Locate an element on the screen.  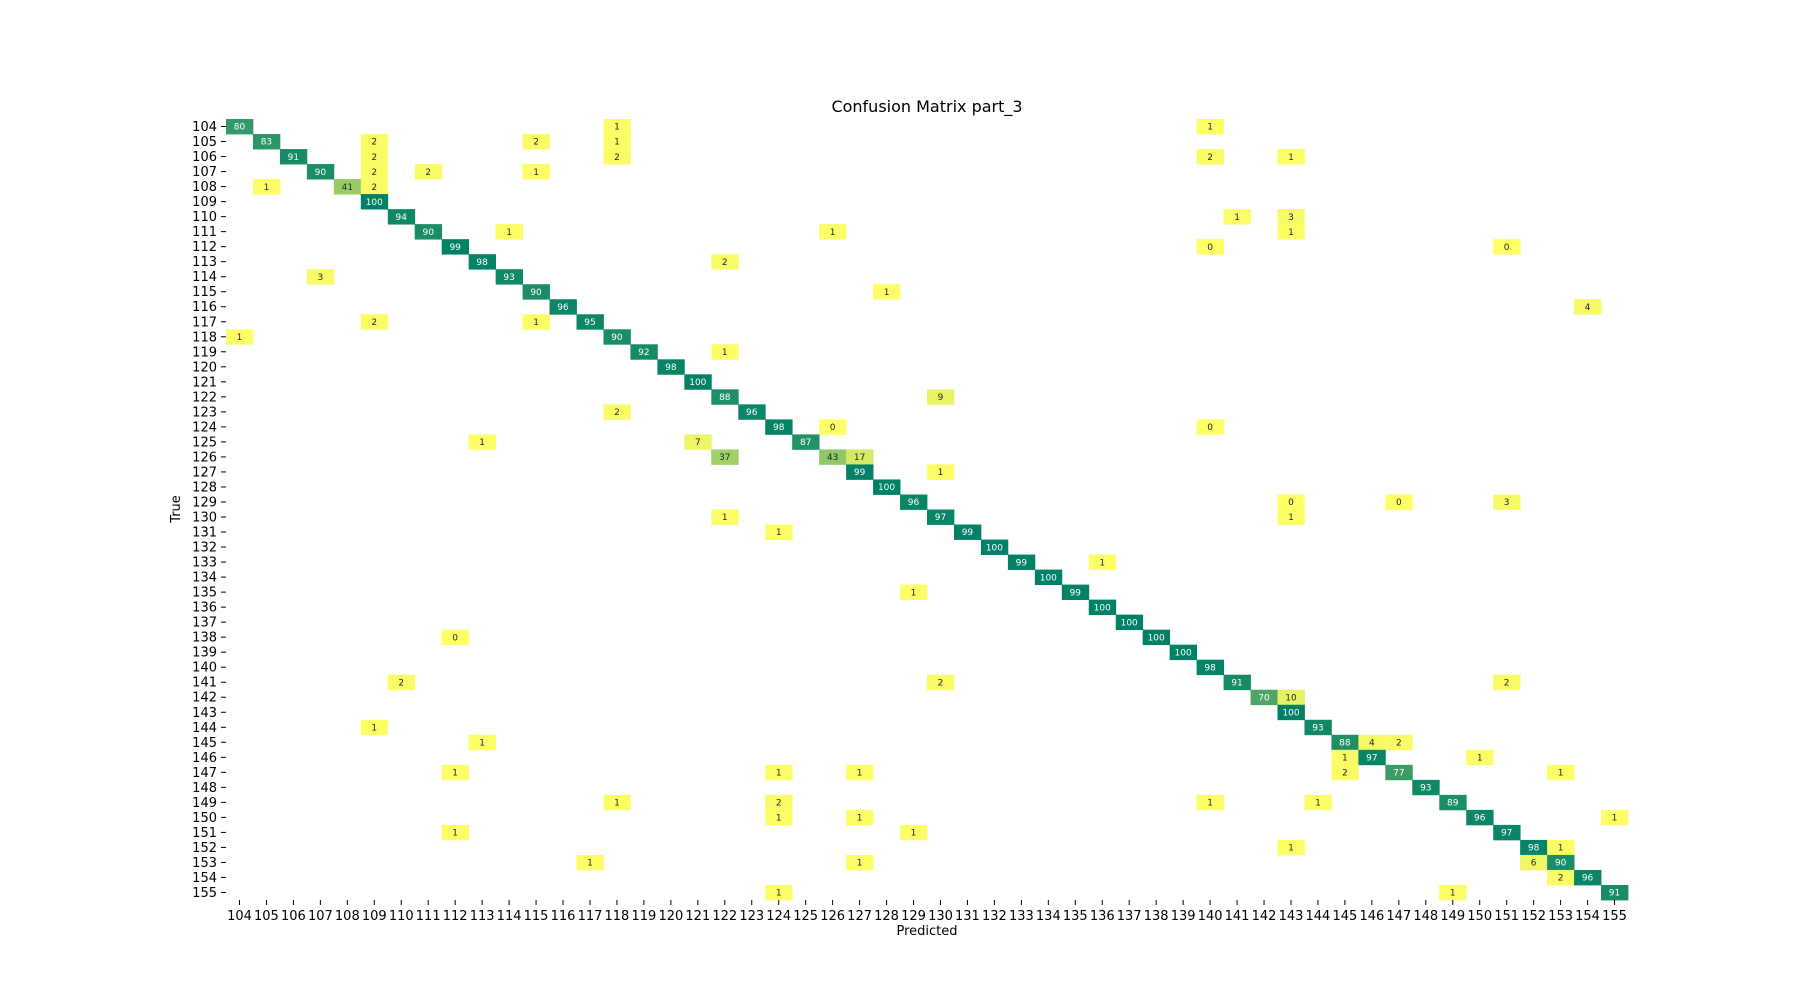
y-tick-label: 112 is located at coordinates (204, 247).